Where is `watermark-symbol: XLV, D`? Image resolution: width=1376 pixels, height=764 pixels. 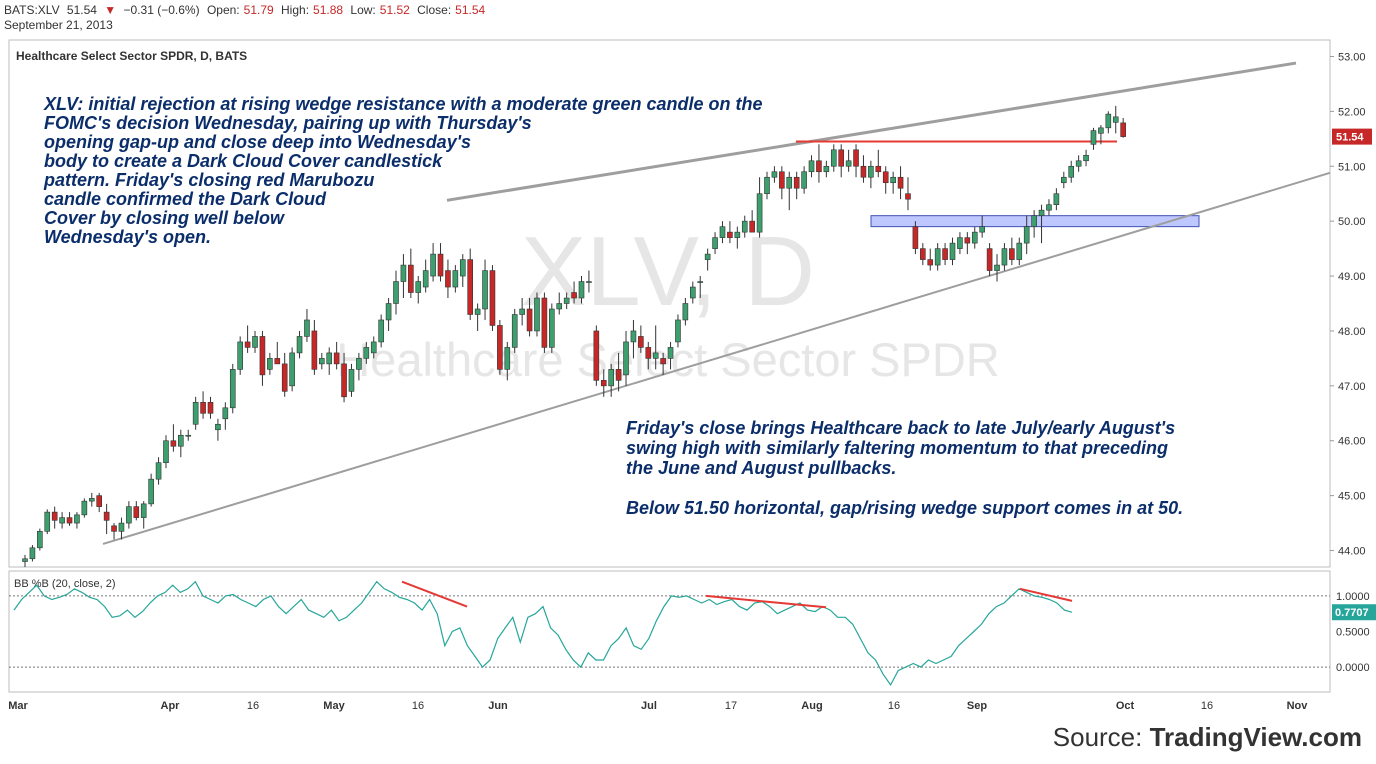 watermark-symbol: XLV, D is located at coordinates (668, 271).